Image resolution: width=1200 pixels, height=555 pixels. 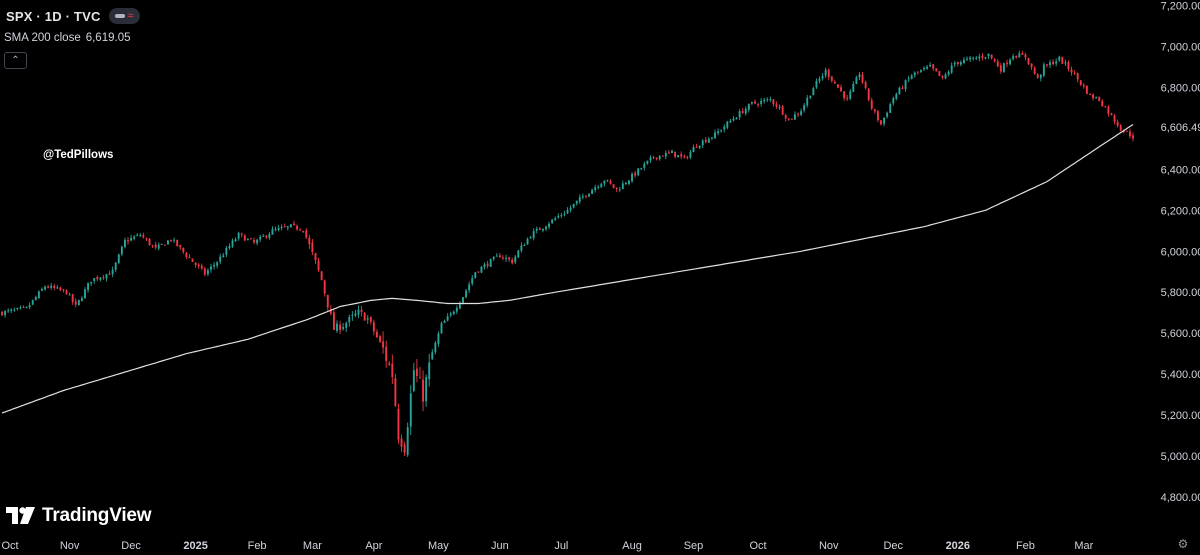 I want to click on eye-icon, so click(x=119, y=16).